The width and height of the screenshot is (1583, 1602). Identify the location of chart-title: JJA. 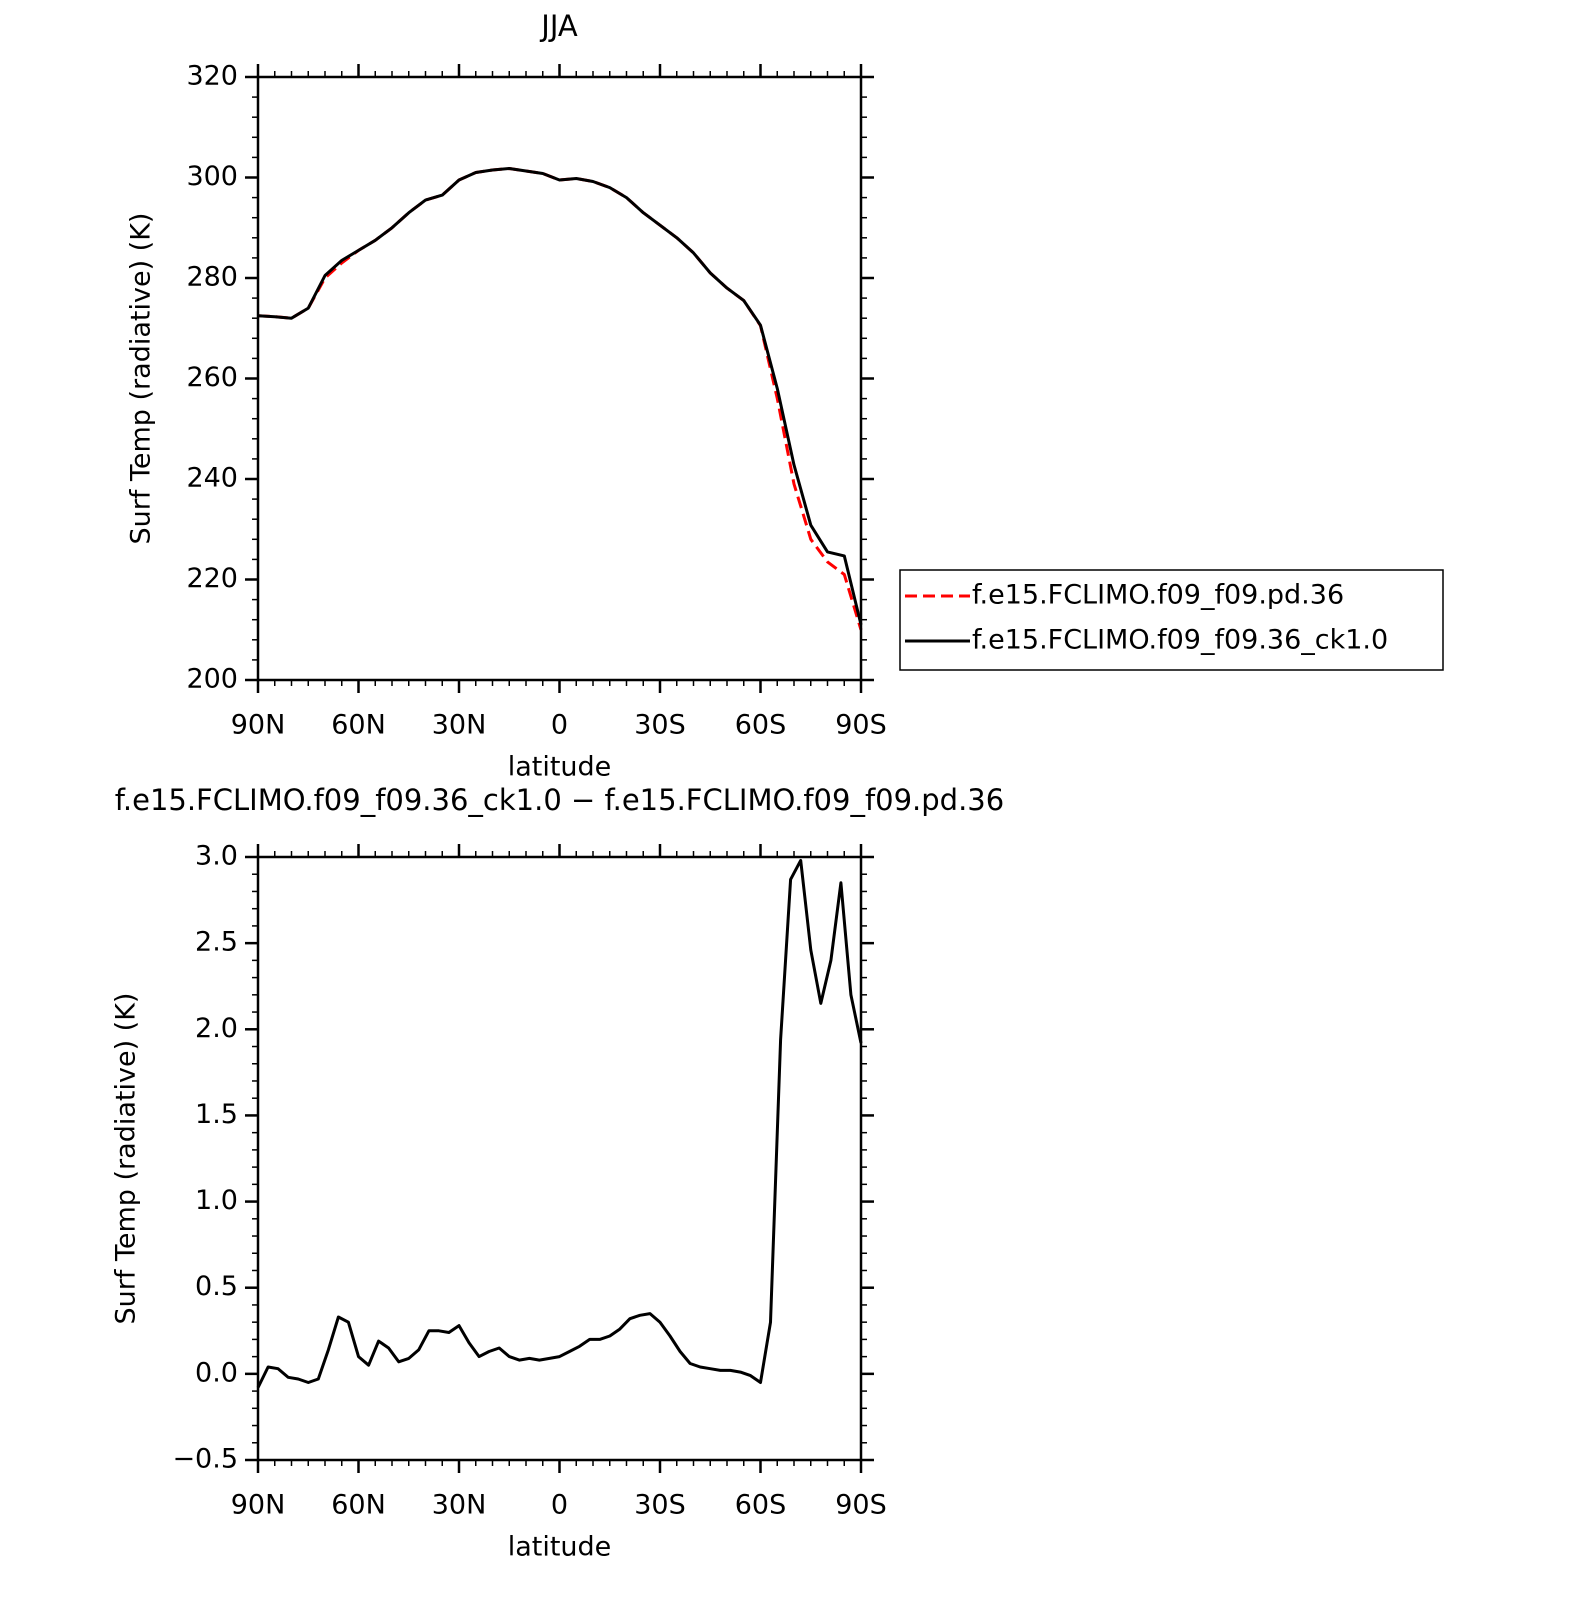
(558, 26).